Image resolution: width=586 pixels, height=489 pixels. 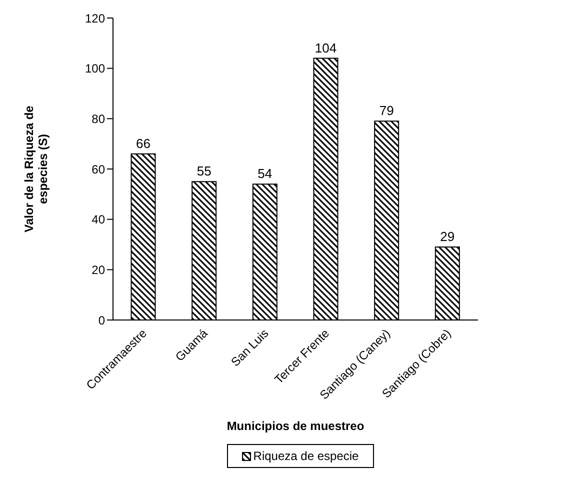 What do you see at coordinates (325, 48) in the screenshot?
I see `data-label: 104` at bounding box center [325, 48].